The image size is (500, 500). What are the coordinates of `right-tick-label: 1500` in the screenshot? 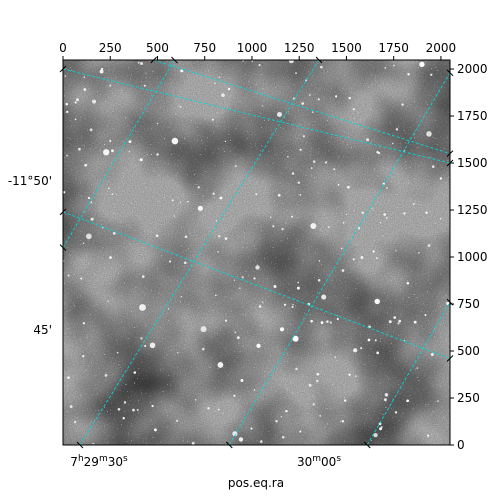 It's located at (472, 163).